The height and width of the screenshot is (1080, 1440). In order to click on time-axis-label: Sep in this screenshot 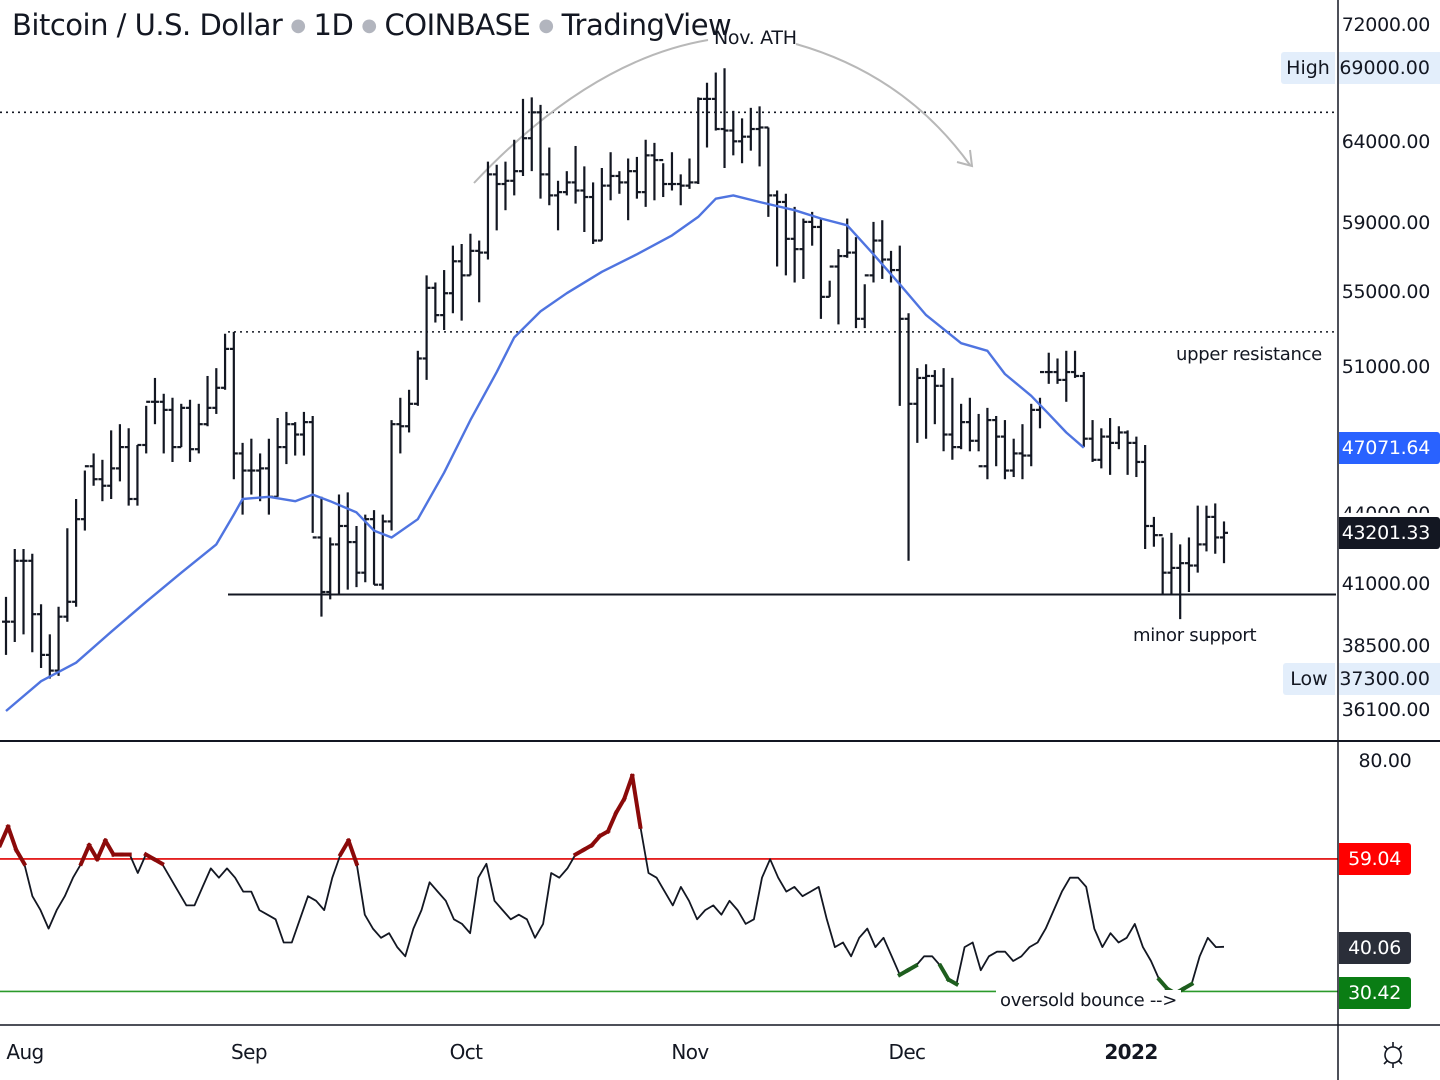, I will do `click(249, 1052)`.